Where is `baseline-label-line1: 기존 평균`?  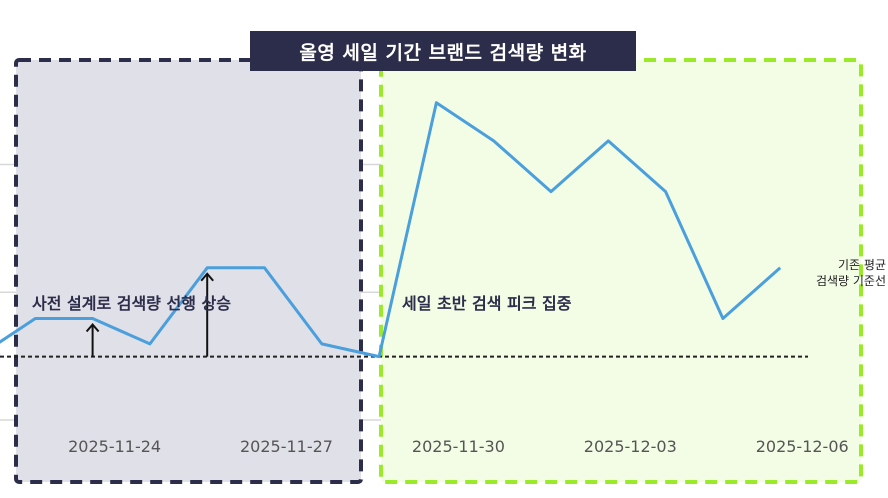 baseline-label-line1: 기존 평균 is located at coordinates (862, 265).